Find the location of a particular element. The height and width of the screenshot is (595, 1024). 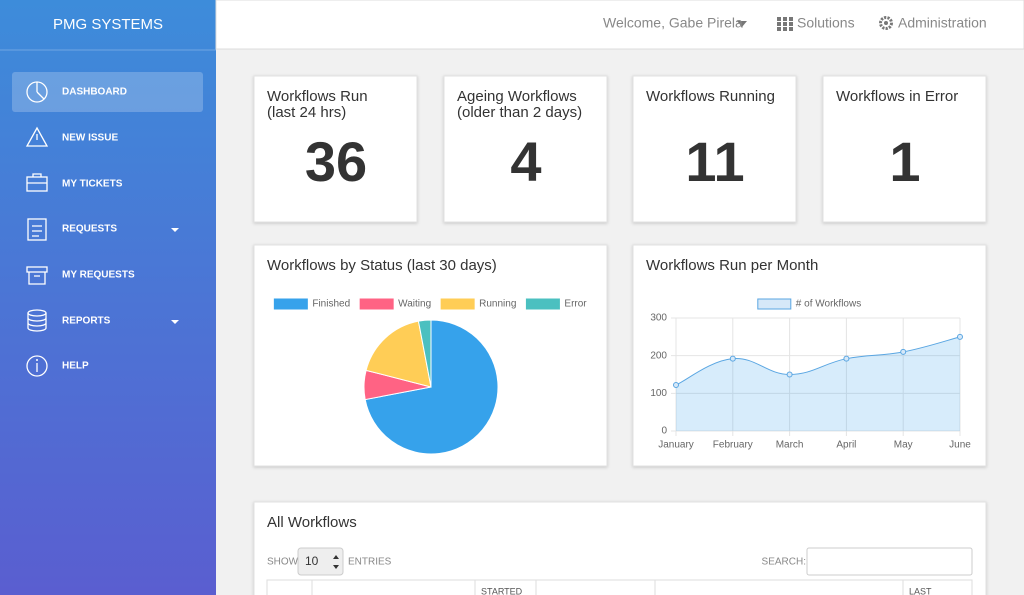

legend: # of Workflows is located at coordinates (809, 304).